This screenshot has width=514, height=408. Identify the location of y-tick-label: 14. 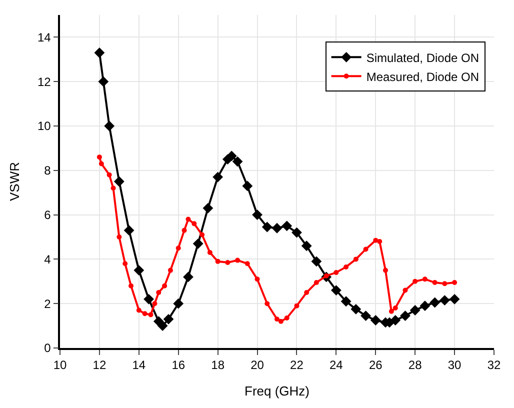
(44, 37).